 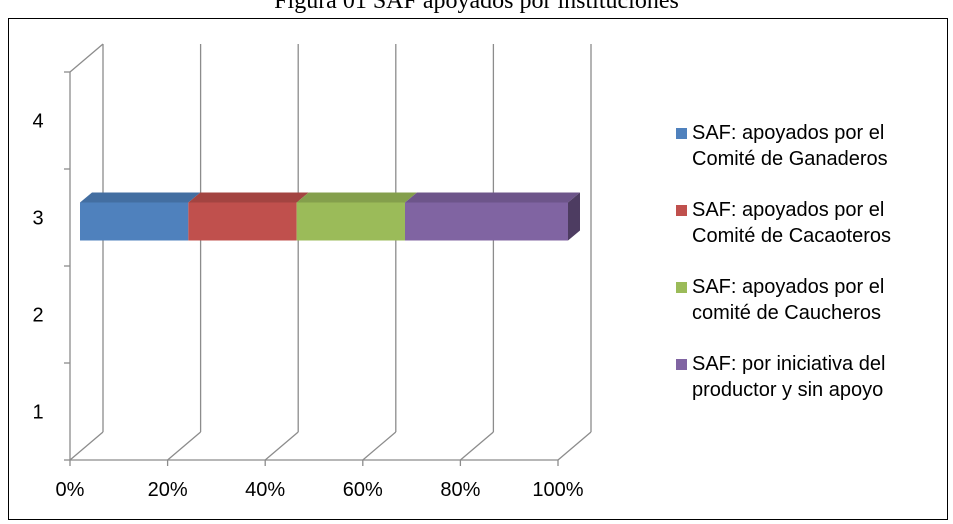 What do you see at coordinates (557, 490) in the screenshot?
I see `x-tick-label: 100%` at bounding box center [557, 490].